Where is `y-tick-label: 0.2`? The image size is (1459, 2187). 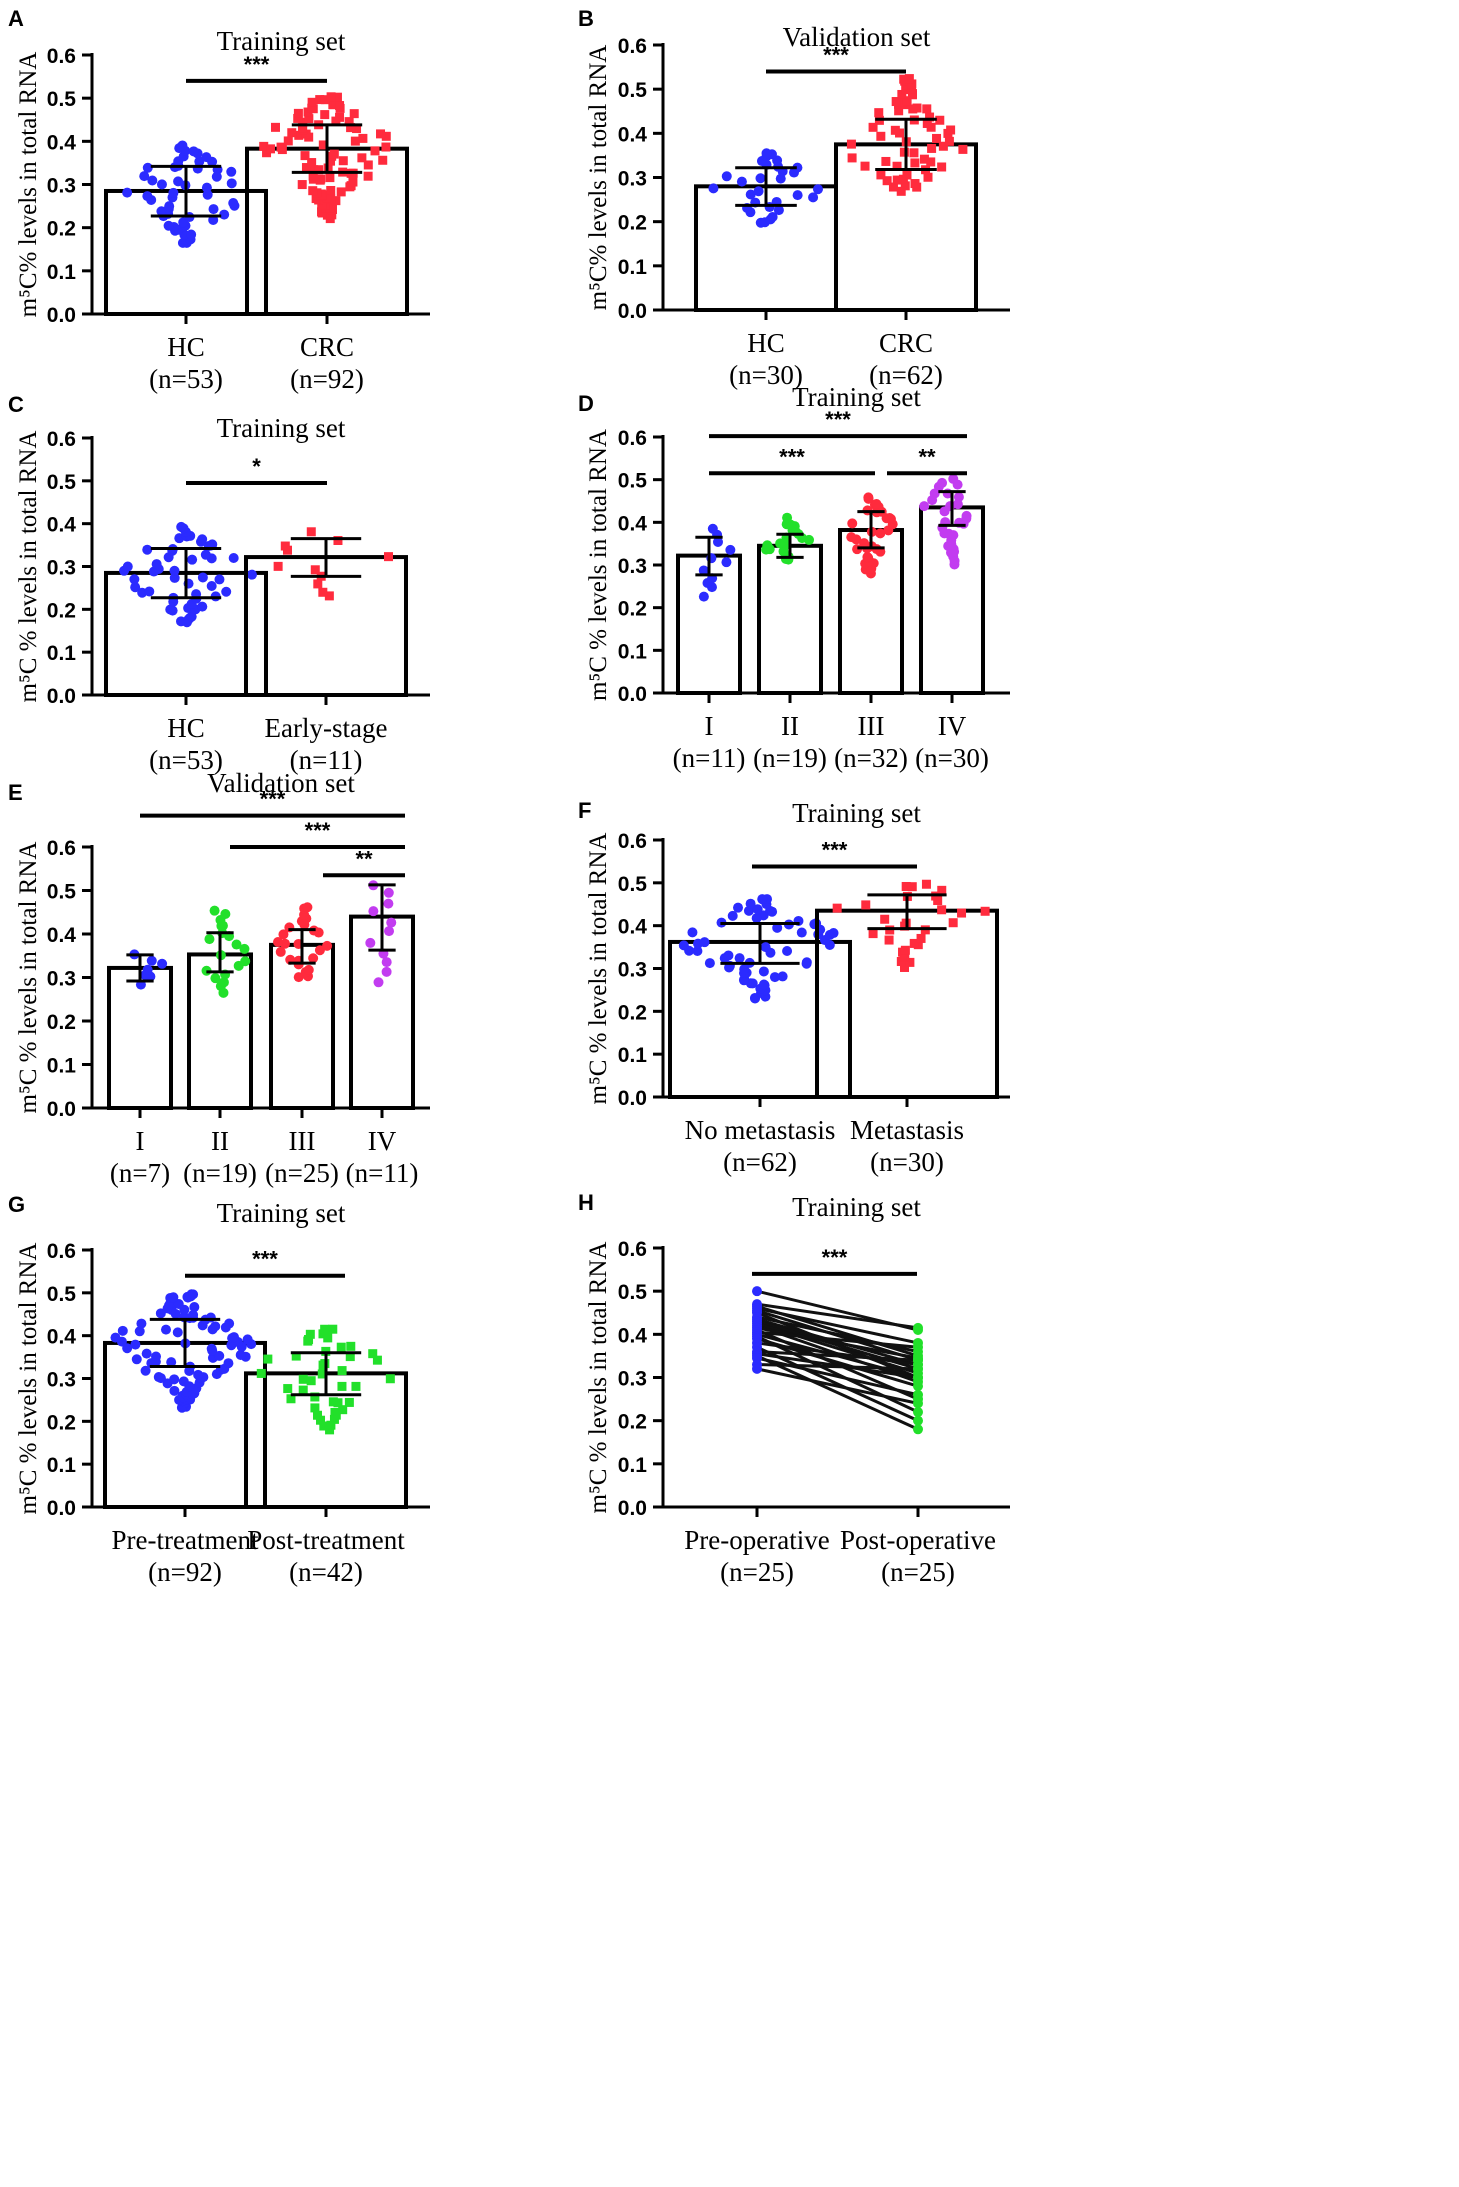
y-tick-label: 0.2 is located at coordinates (61, 610).